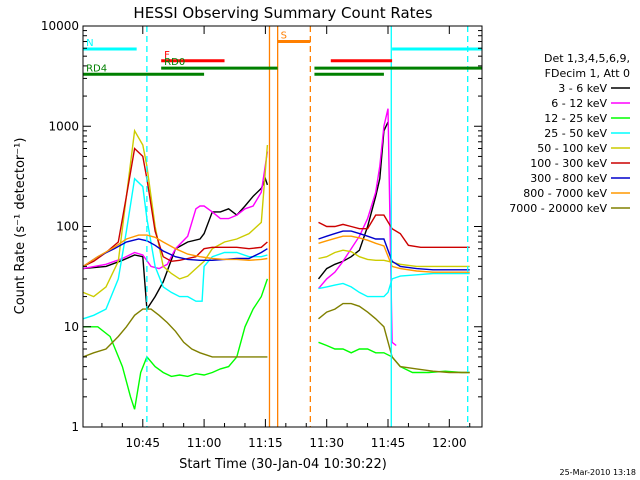  What do you see at coordinates (282, 13) in the screenshot?
I see `chart-title: HESSI Observing Summary Count Rates` at bounding box center [282, 13].